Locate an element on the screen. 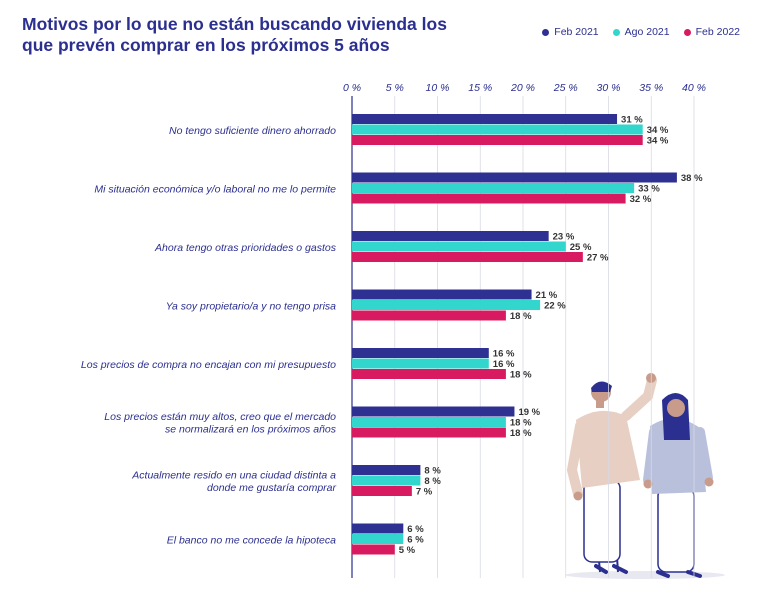 The width and height of the screenshot is (768, 604). legend-item-feb-2021: Feb 2021 is located at coordinates (570, 32).